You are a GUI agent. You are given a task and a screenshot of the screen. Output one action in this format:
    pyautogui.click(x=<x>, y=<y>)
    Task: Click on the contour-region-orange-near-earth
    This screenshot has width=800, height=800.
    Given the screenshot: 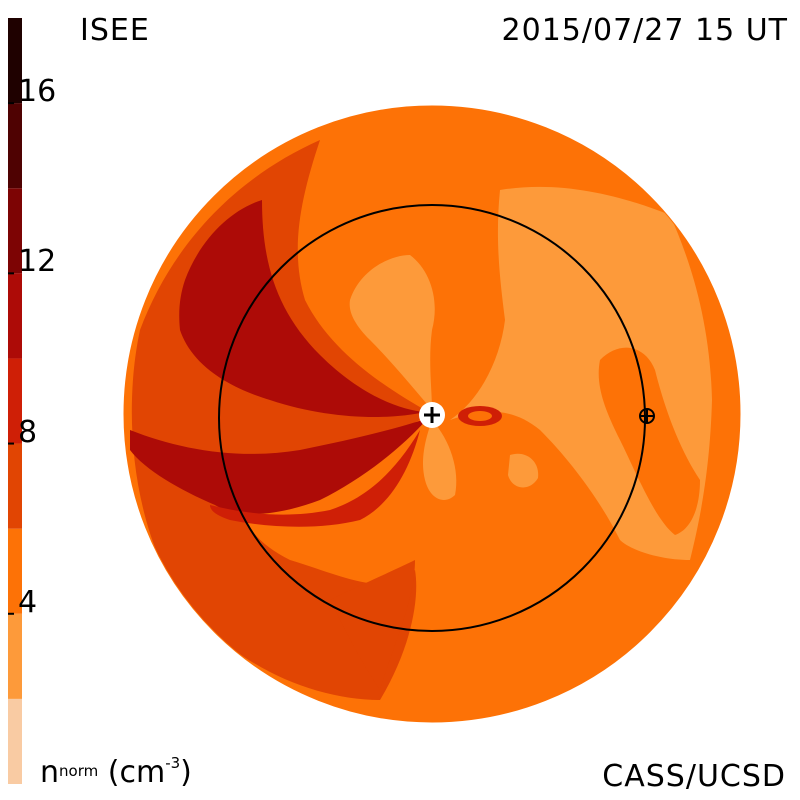 What is the action you would take?
    pyautogui.click(x=649, y=441)
    